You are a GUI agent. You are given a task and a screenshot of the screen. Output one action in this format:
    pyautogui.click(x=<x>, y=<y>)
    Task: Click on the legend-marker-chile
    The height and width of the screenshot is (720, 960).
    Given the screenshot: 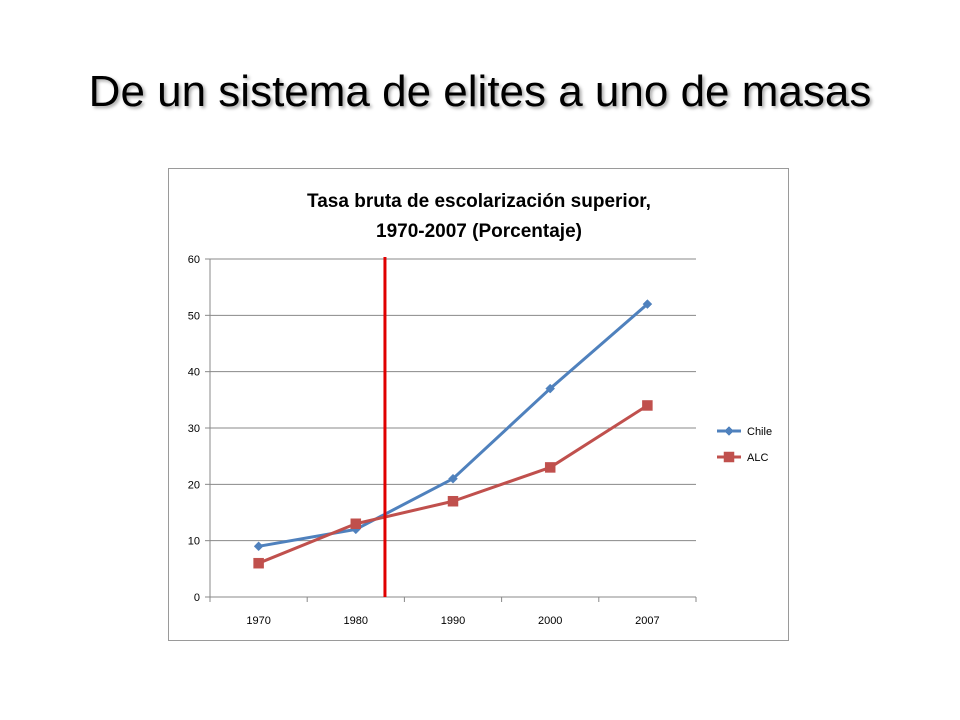 What is the action you would take?
    pyautogui.click(x=729, y=431)
    